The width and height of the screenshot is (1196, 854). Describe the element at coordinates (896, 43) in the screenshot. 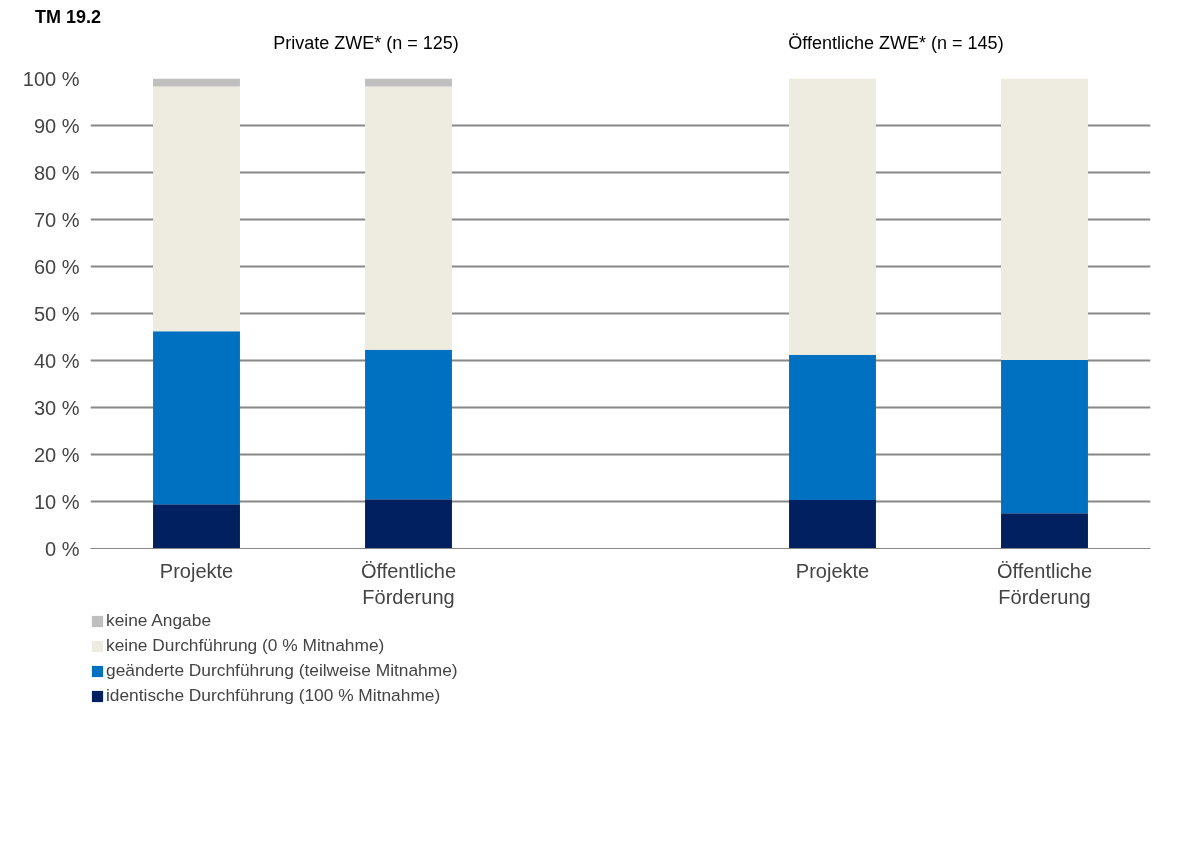

I see `text: Öffentliche ZWE* (n = 145)` at that location.